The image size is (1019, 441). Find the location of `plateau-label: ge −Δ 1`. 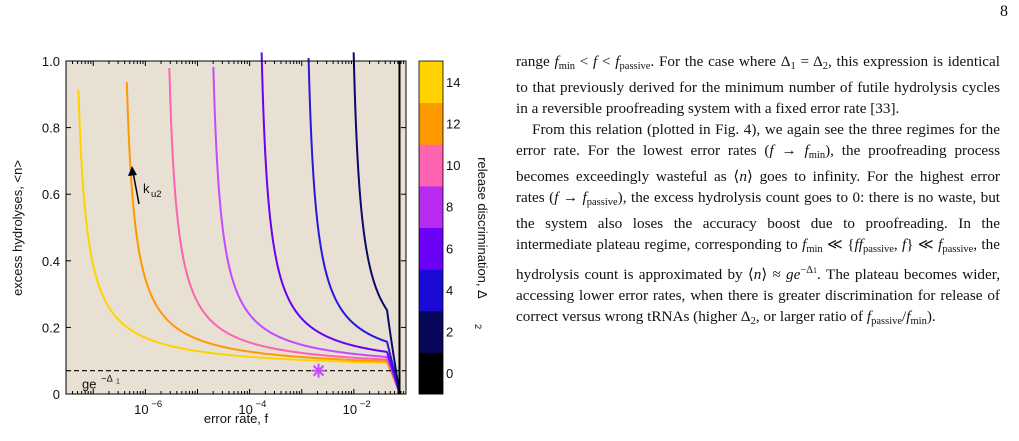

plateau-label: ge −Δ 1 is located at coordinates (101, 383).